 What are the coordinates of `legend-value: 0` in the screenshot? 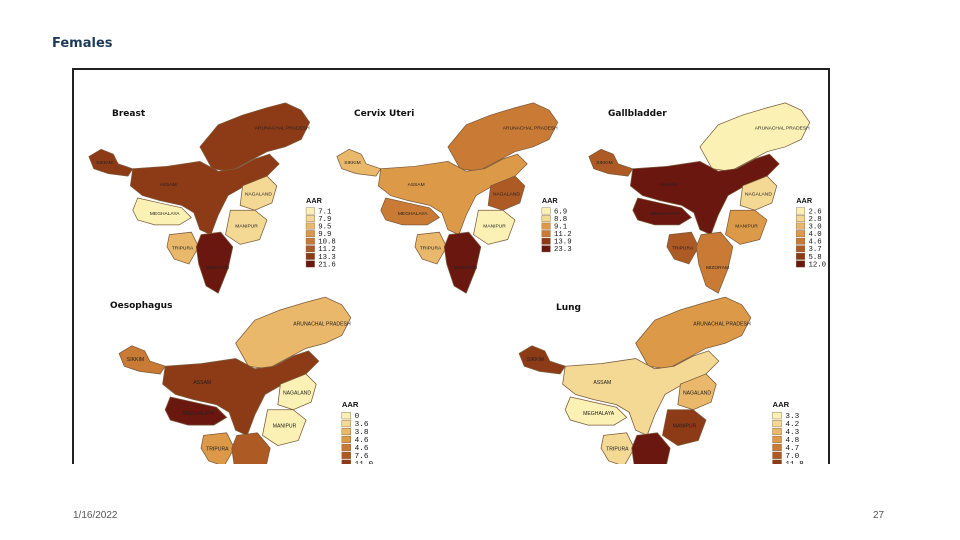 It's located at (357, 417).